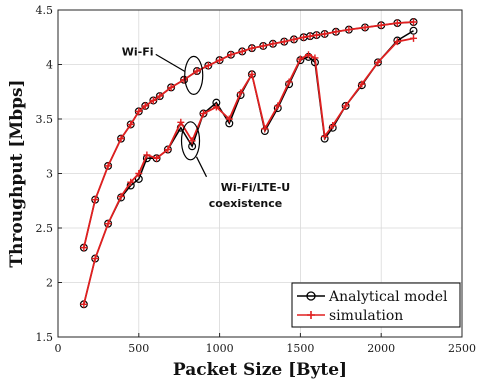 This screenshot has width=481, height=381. I want to click on legend-marker-simulation, so click(311, 315).